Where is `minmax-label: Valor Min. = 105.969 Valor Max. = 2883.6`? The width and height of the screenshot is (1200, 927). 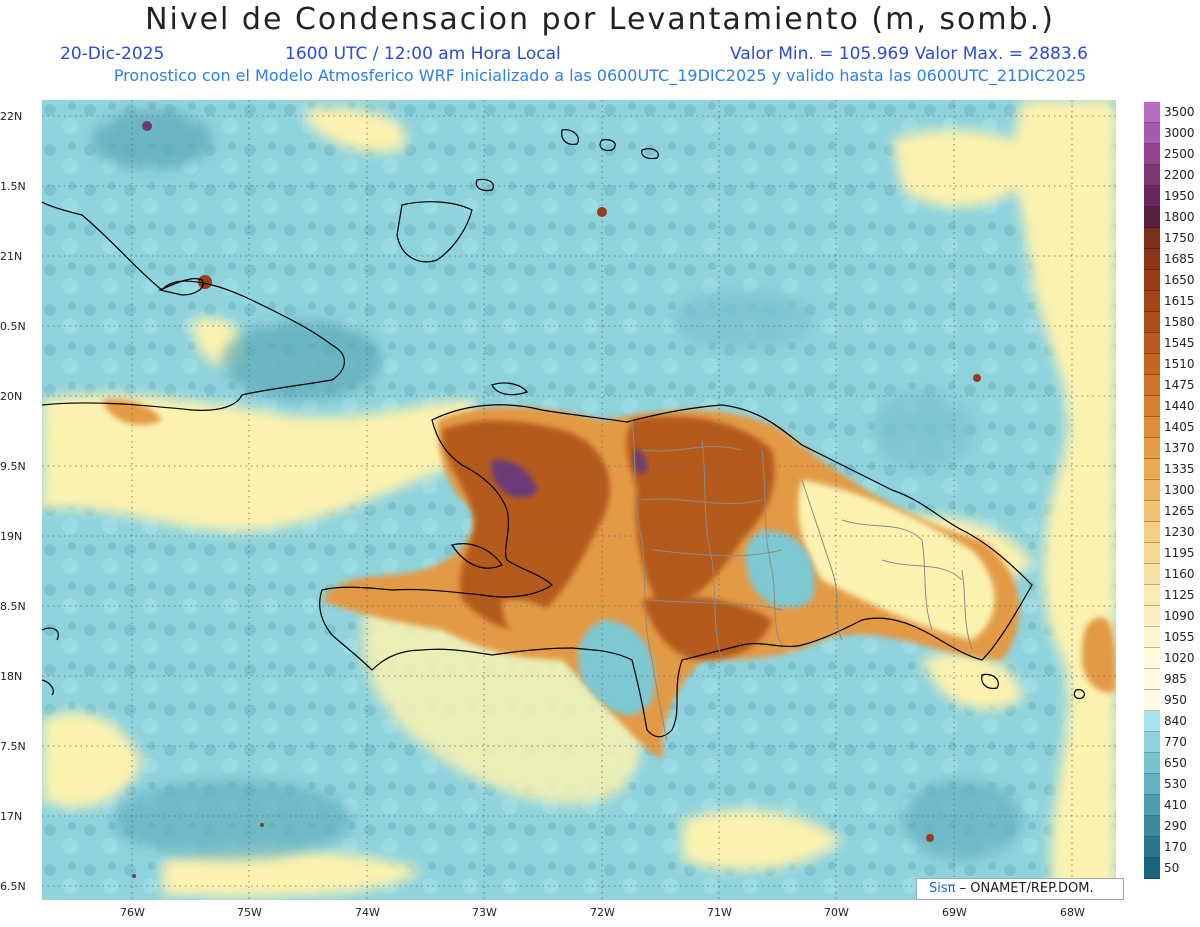
minmax-label: Valor Min. = 105.969 Valor Max. = 2883.6 is located at coordinates (909, 54).